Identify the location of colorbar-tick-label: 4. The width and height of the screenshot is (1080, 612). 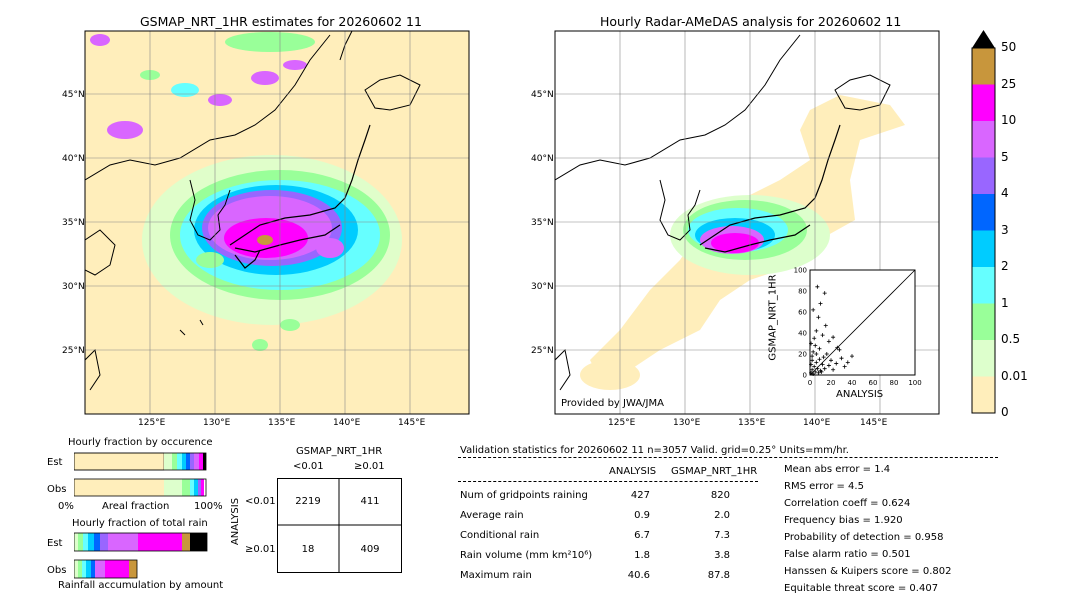
(1005, 193).